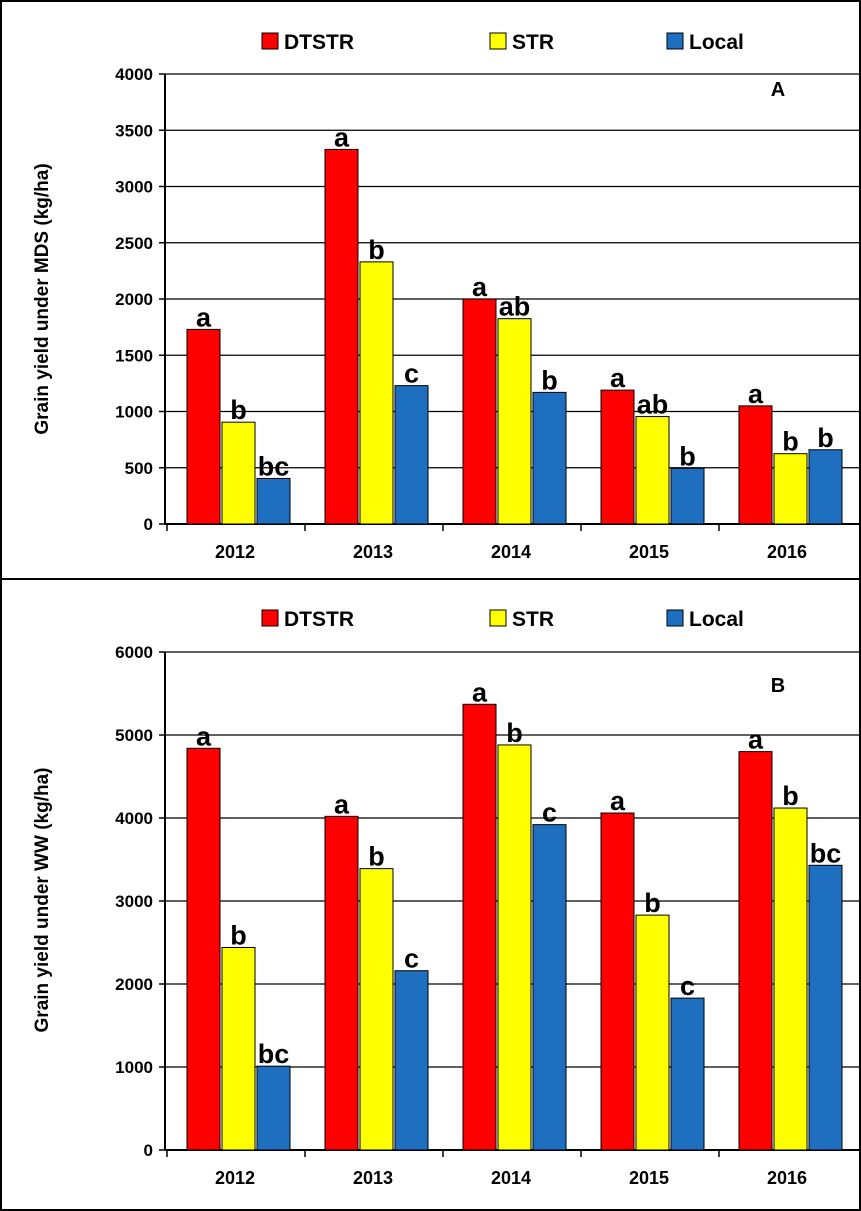 The image size is (861, 1211). I want to click on y-tick-label: 3500, so click(134, 130).